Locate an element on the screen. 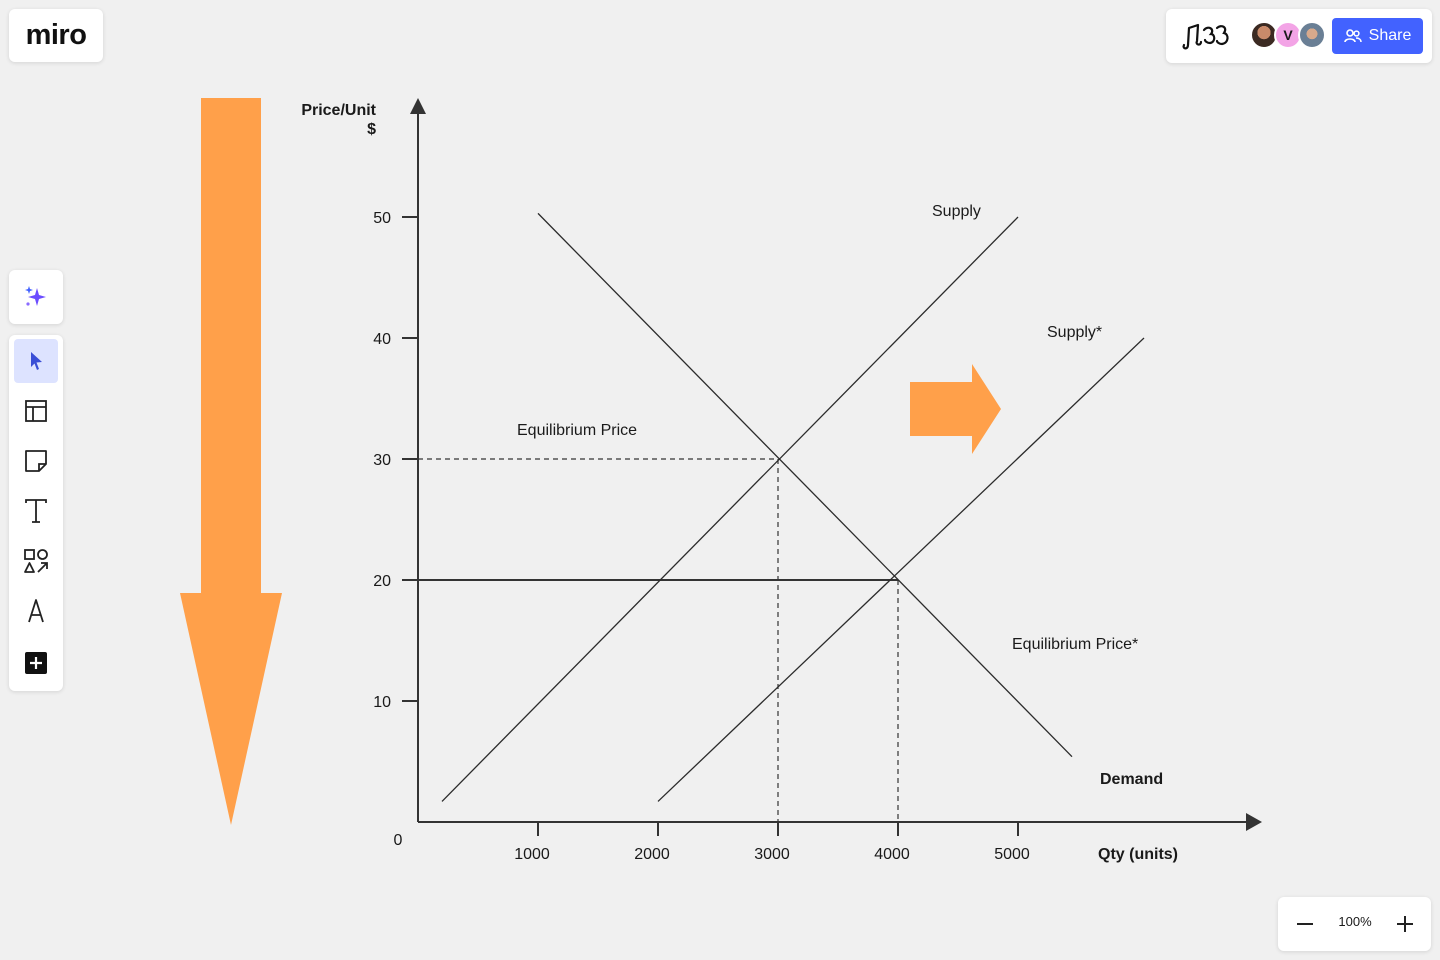 Image resolution: width=1440 pixels, height=960 pixels. x-tick-label: 4000 is located at coordinates (892, 854).